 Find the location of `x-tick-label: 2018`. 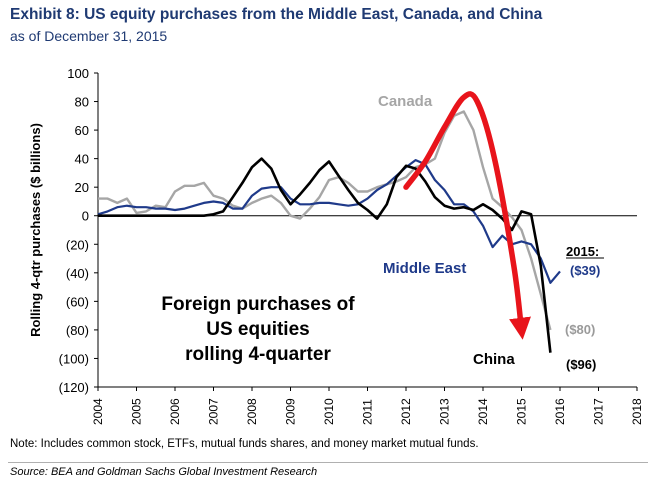

x-tick-label: 2018 is located at coordinates (637, 411).